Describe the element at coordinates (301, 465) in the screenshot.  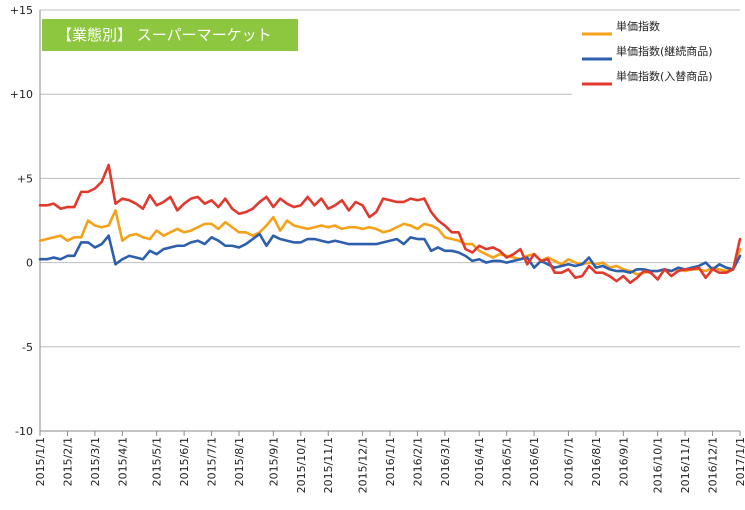
I see `x-tick-label: 2015/10/1` at that location.